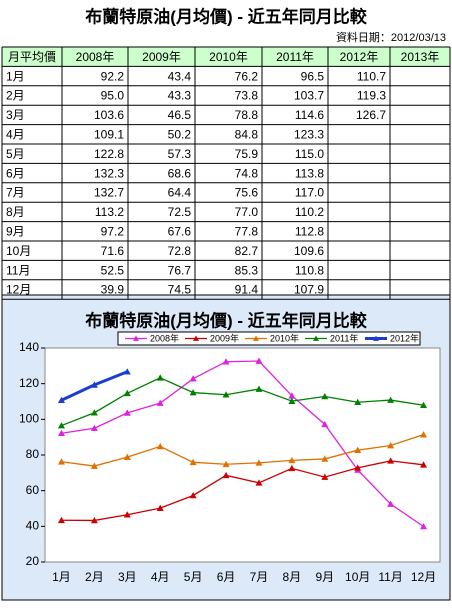 This screenshot has width=452, height=608. I want to click on table-cell: 5月, so click(15, 154).